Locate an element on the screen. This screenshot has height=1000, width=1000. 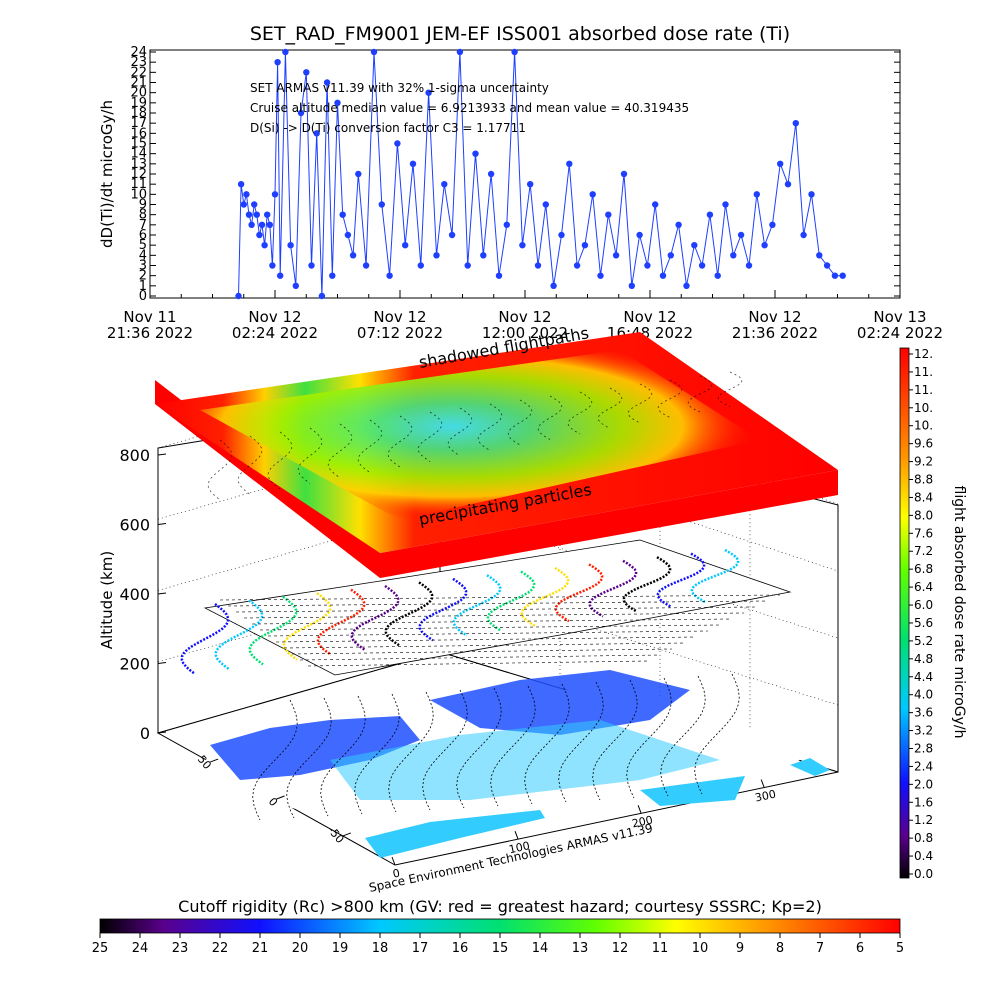
dose-colorbar-tick-label: 5.6 is located at coordinates (923, 623).